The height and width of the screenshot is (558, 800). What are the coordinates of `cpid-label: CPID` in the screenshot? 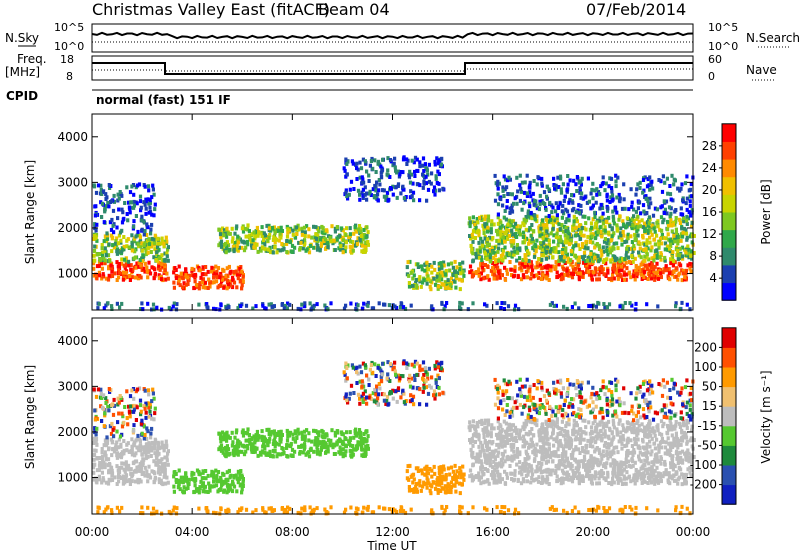 It's located at (22, 96).